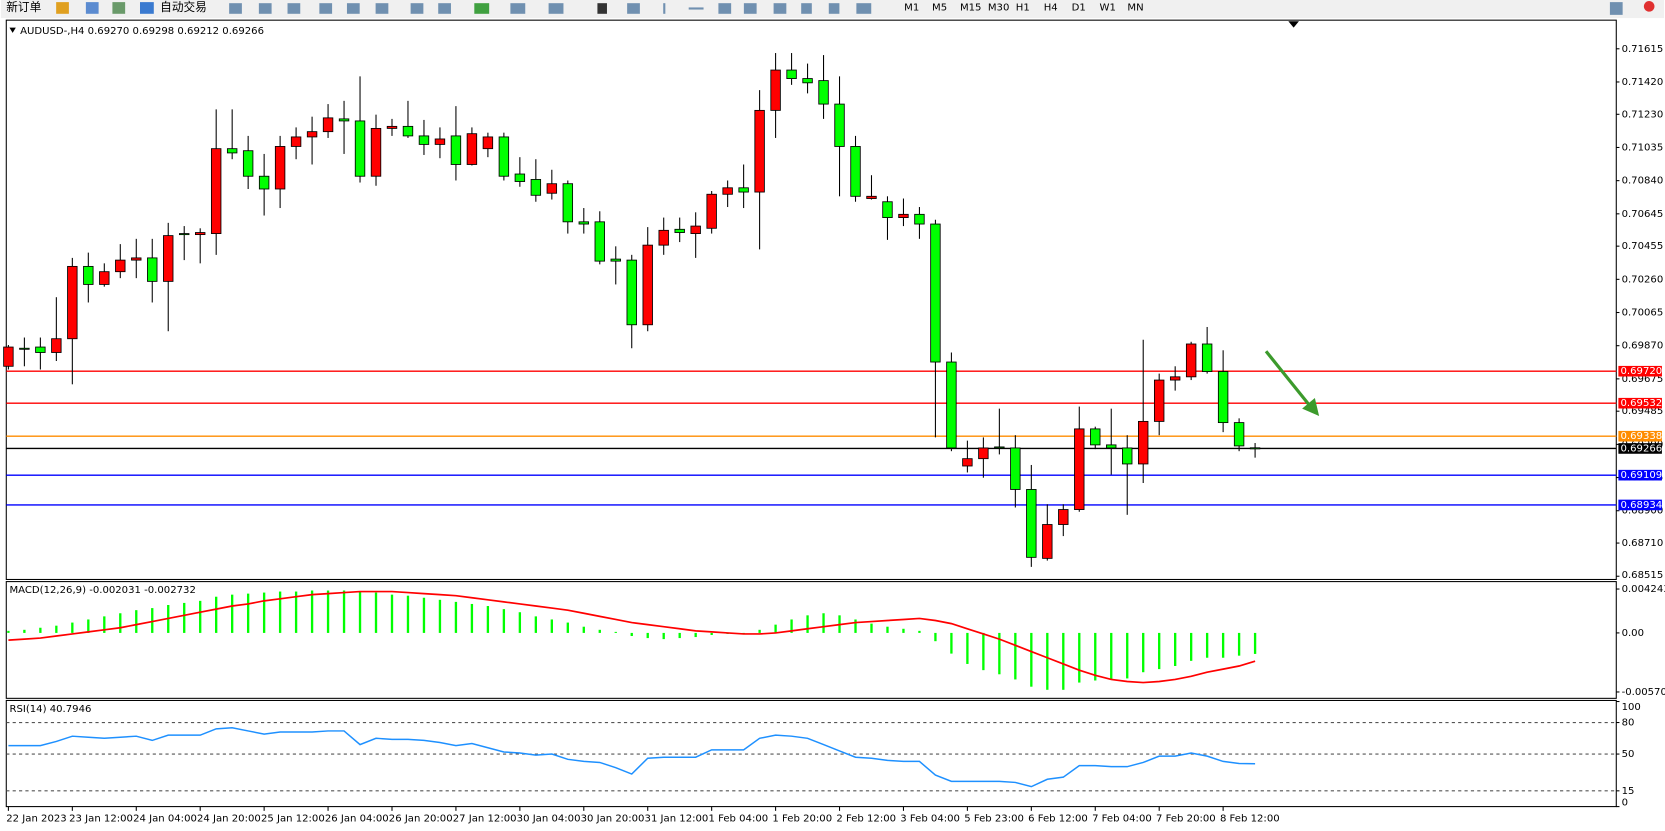 The width and height of the screenshot is (1665, 831). I want to click on timeframe-button: MN, so click(1135, 7).